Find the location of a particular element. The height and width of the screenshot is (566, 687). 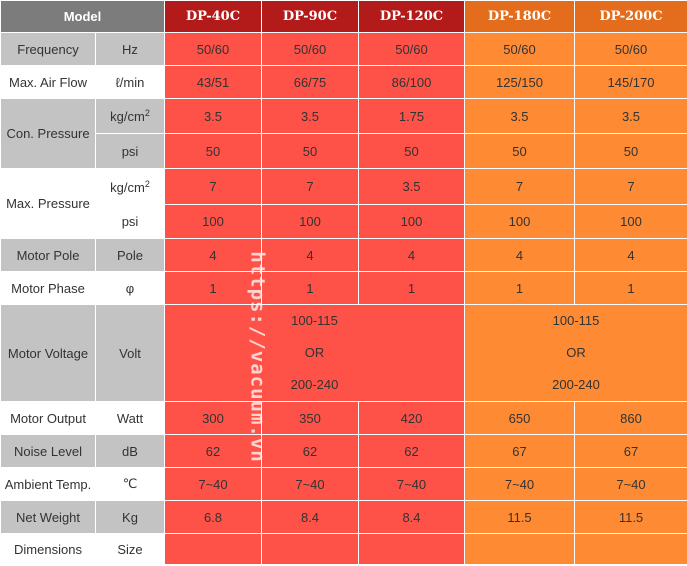

row-net-weight: Net Weight Kg 6.8 8.4 8.4 11.5 11.5 is located at coordinates (343, 517).